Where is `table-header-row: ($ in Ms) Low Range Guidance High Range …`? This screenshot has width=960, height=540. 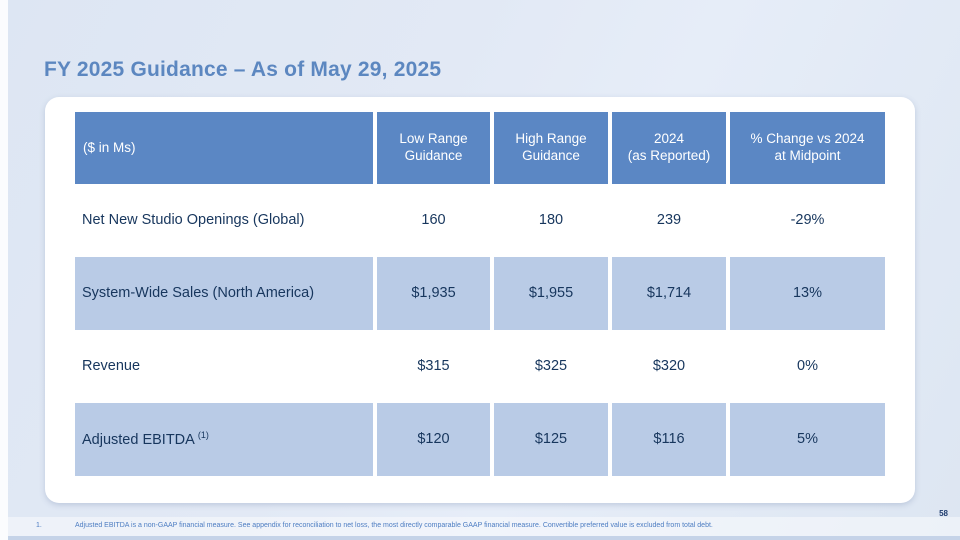
table-header-row: ($ in Ms) Low Range Guidance High Range … is located at coordinates (480, 148).